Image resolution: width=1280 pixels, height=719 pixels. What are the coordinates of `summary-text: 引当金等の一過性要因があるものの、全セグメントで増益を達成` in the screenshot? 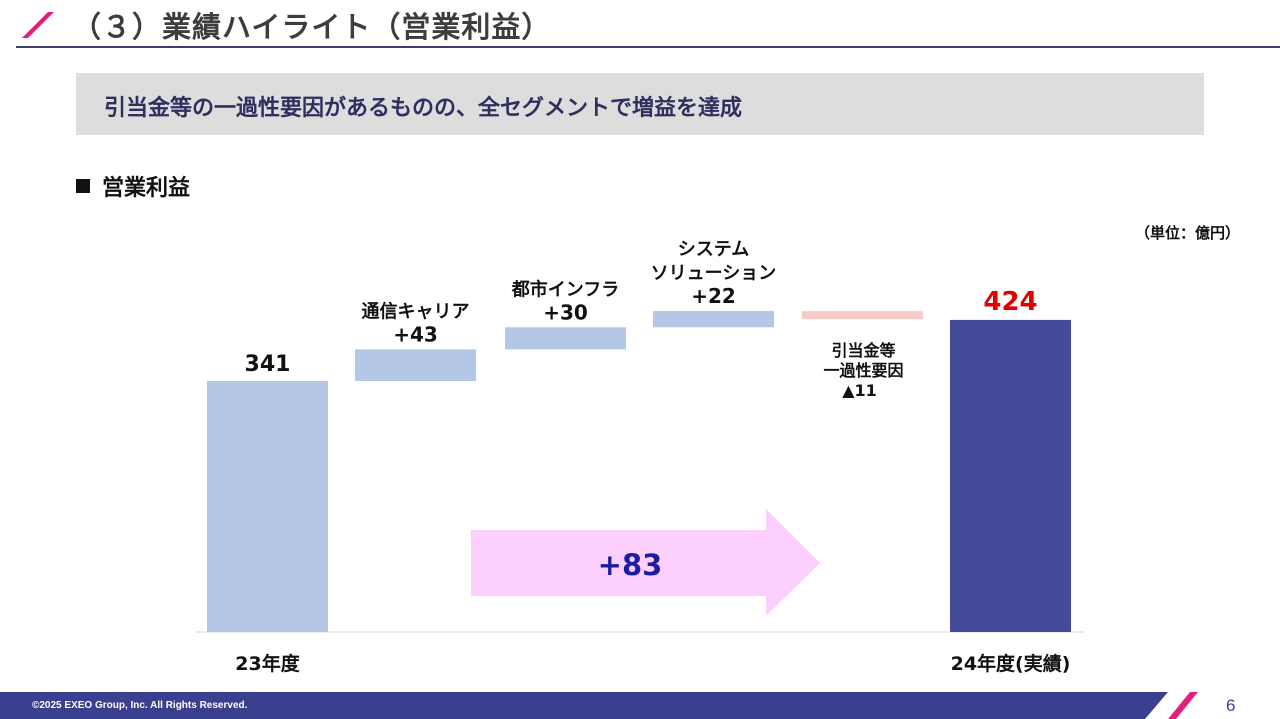 It's located at (423, 108).